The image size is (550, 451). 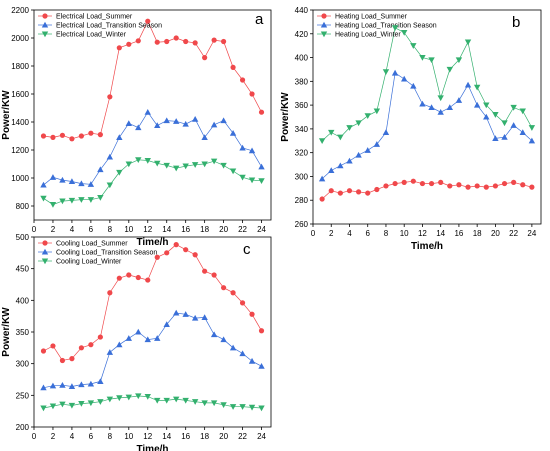 What do you see at coordinates (259, 19) in the screenshot?
I see `panel-letter: a` at bounding box center [259, 19].